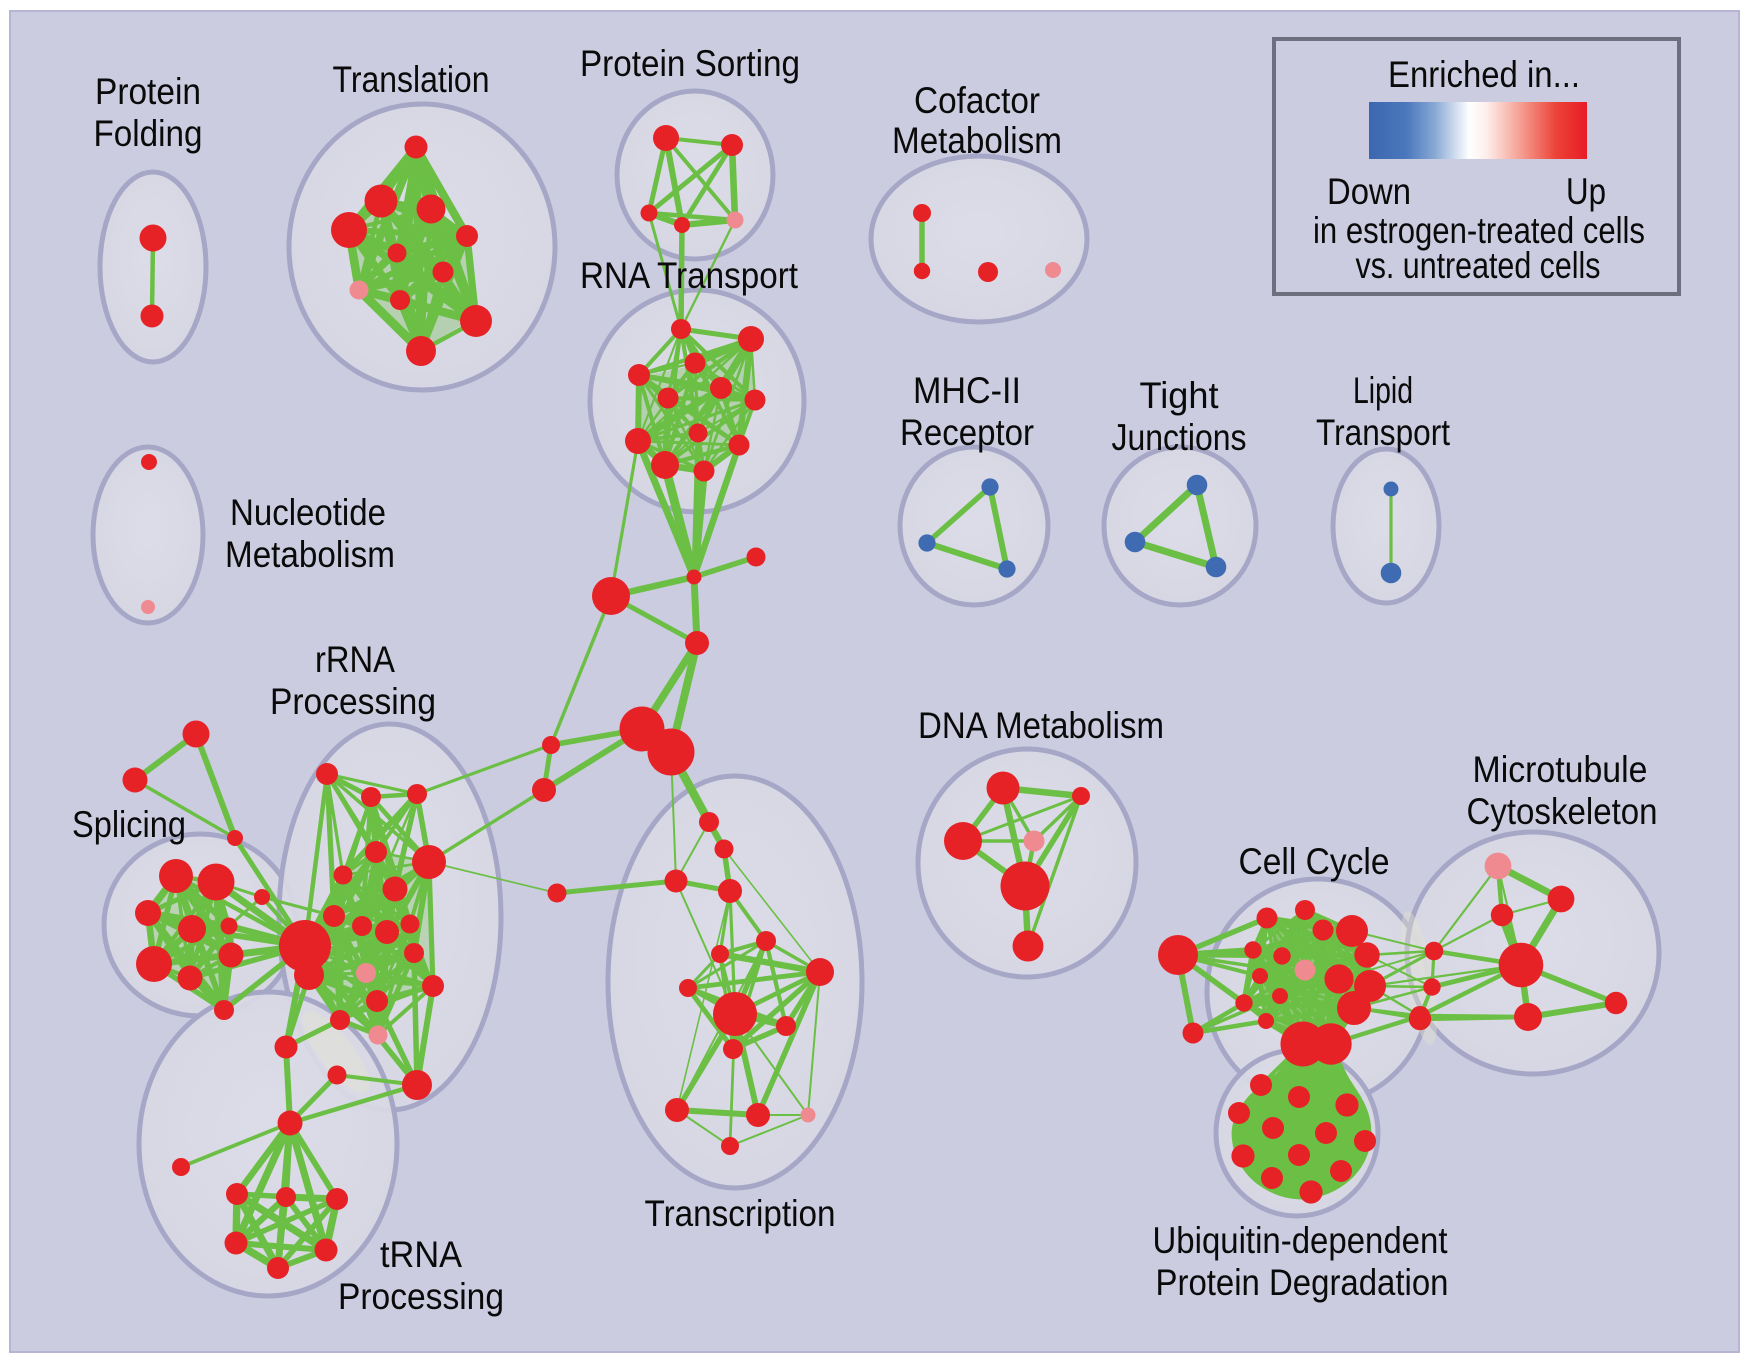 The image size is (1750, 1360). I want to click on svg-text: Protein, so click(148, 91).